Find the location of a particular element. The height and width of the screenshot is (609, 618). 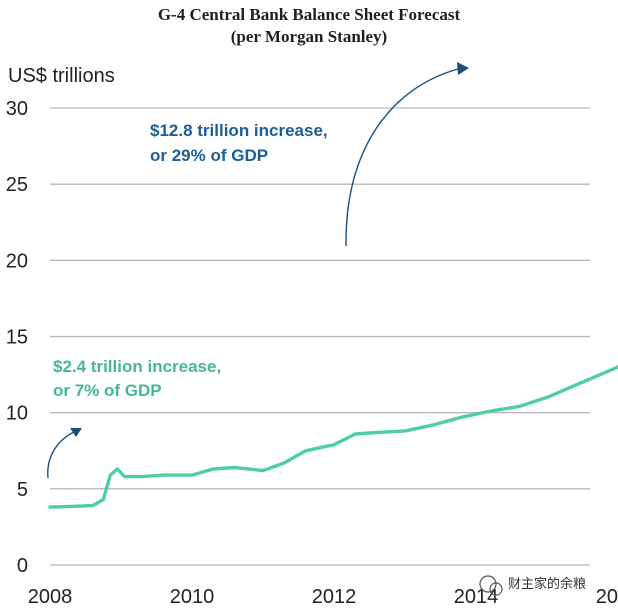

annotation-late-arrow is located at coordinates (407, 154).